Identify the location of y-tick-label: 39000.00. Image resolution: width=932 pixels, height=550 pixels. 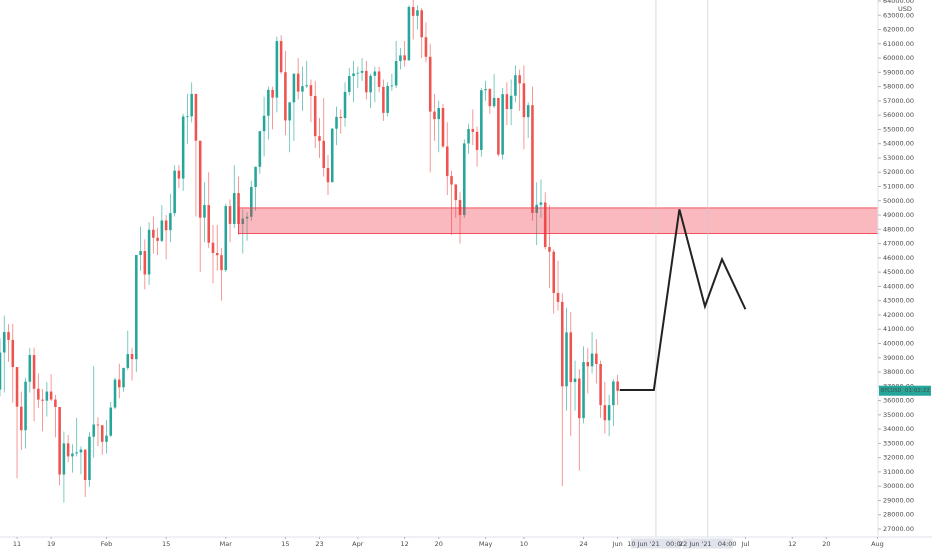
(898, 358).